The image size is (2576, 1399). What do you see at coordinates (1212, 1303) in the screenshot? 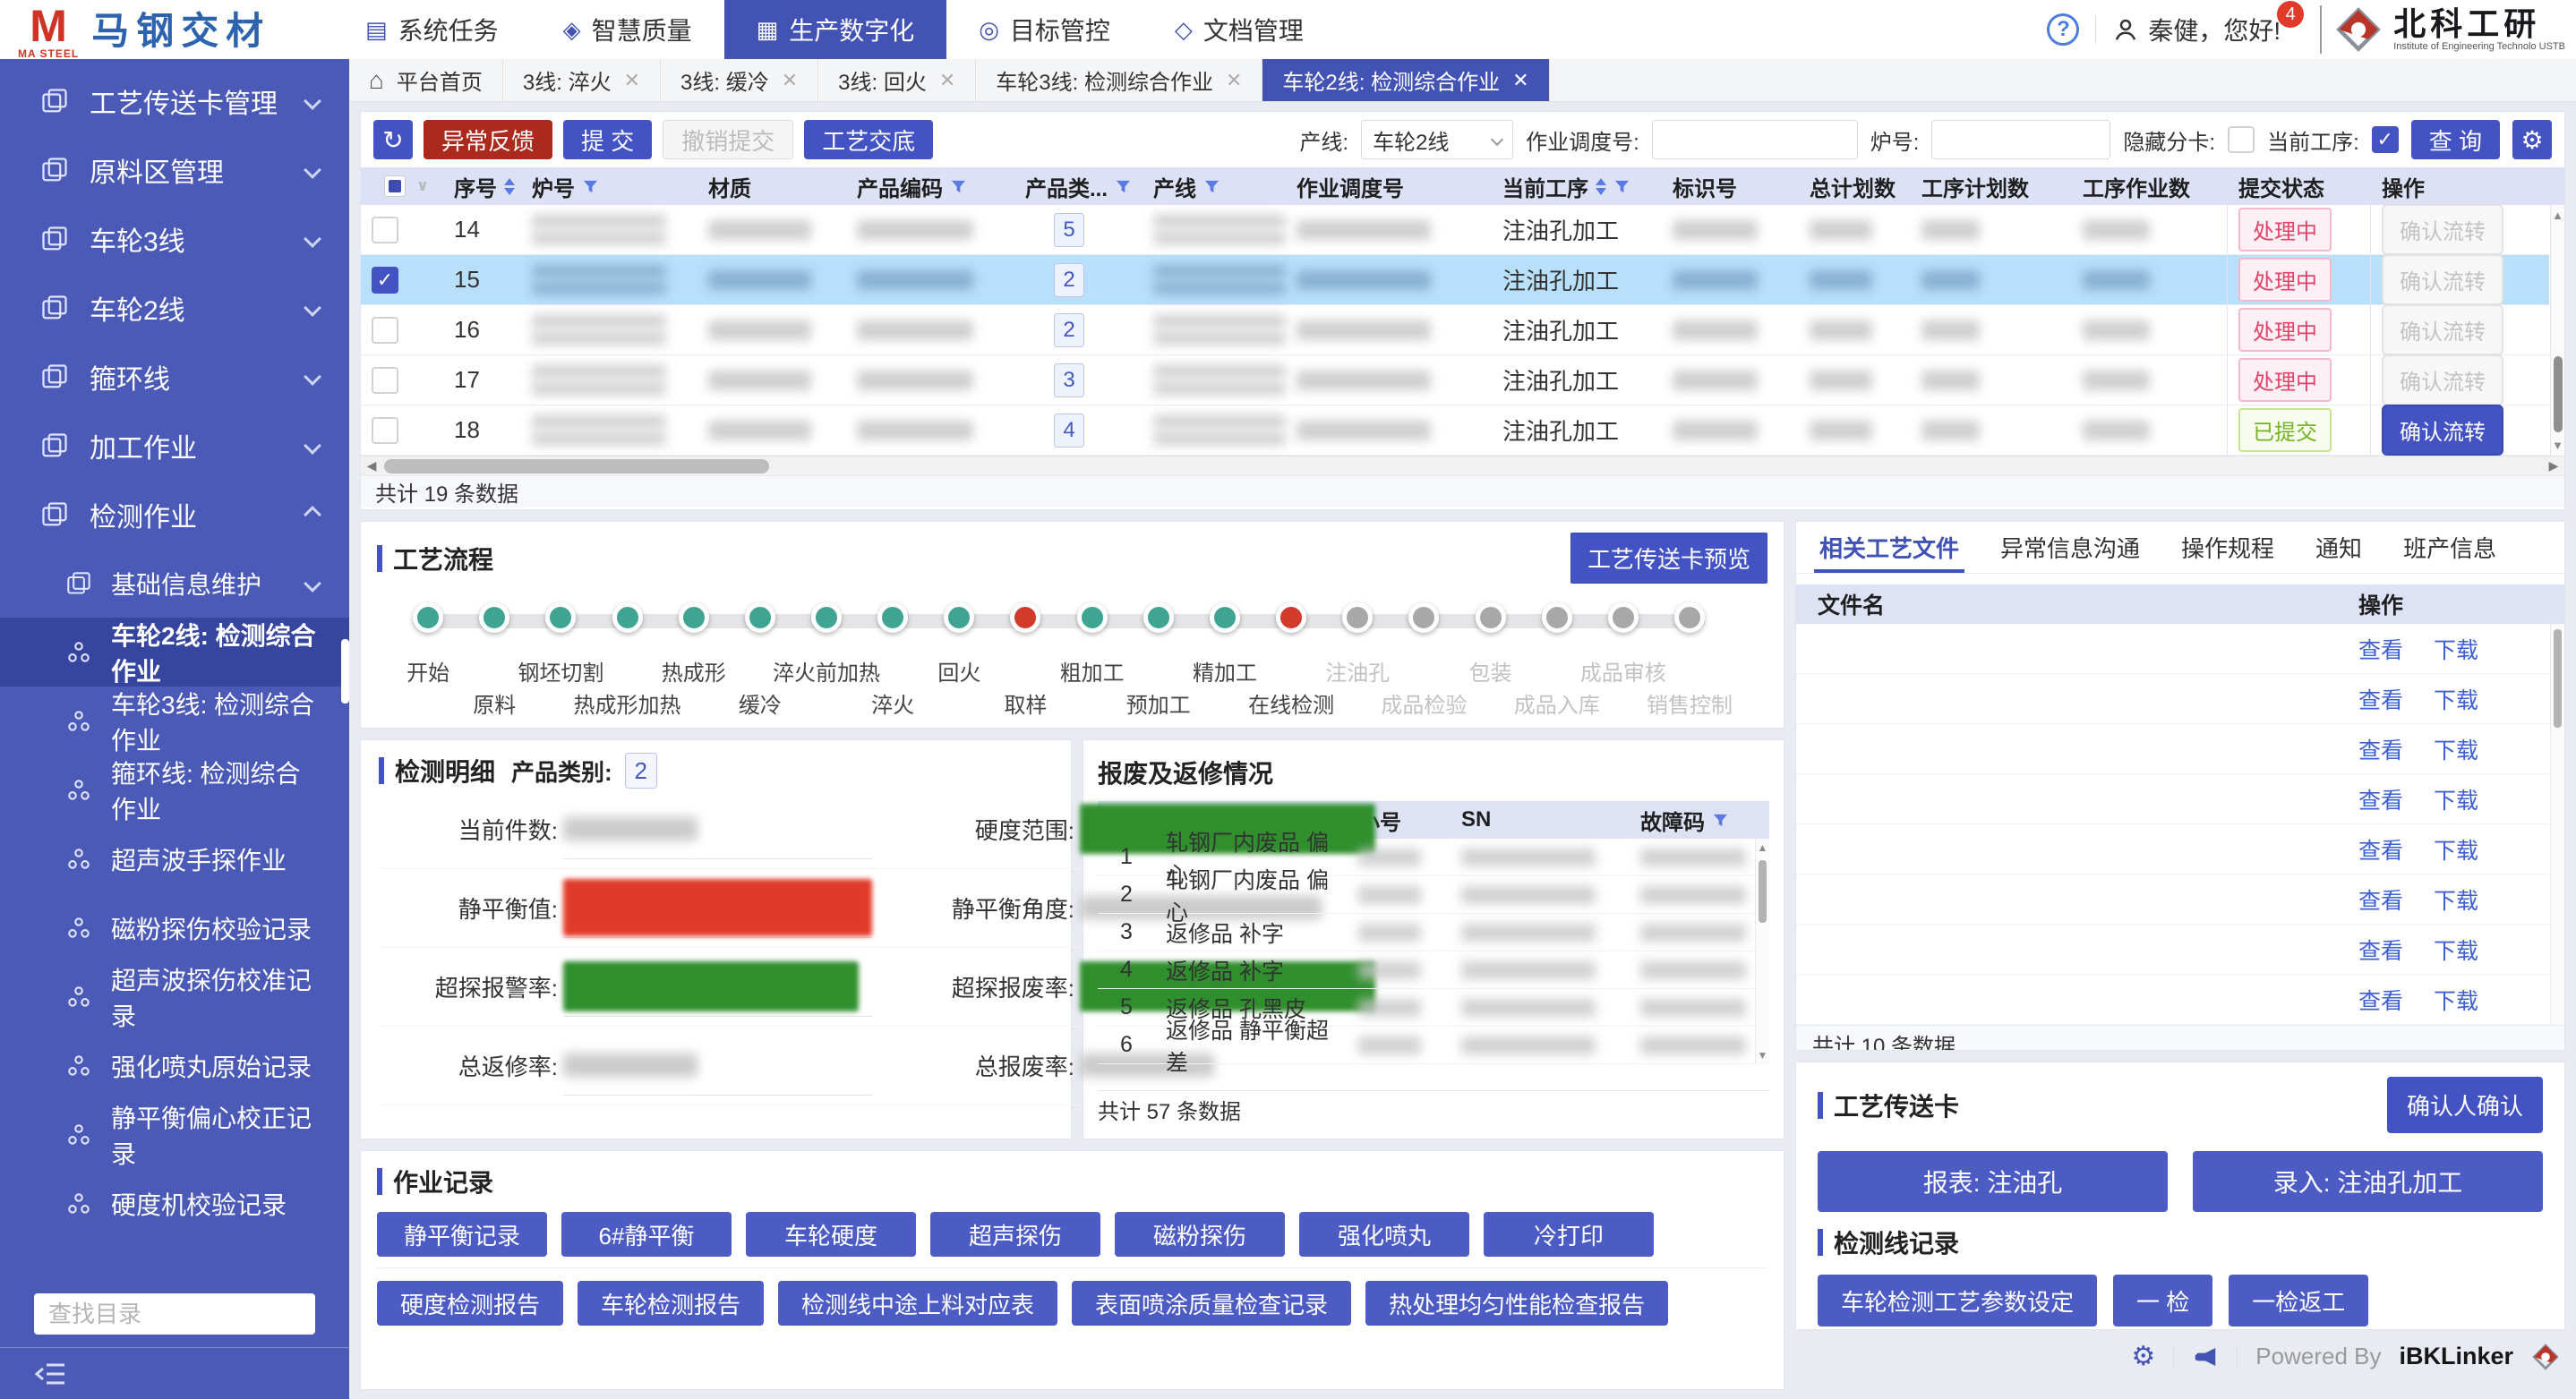
I see `work-record-button: 表面喷涂质量检查记录` at bounding box center [1212, 1303].